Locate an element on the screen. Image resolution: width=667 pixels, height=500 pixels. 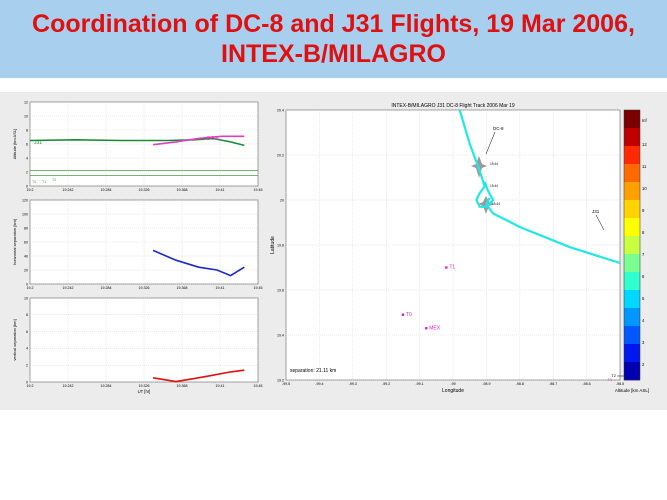
y-tick-label: 100 is located at coordinates (25, 214).